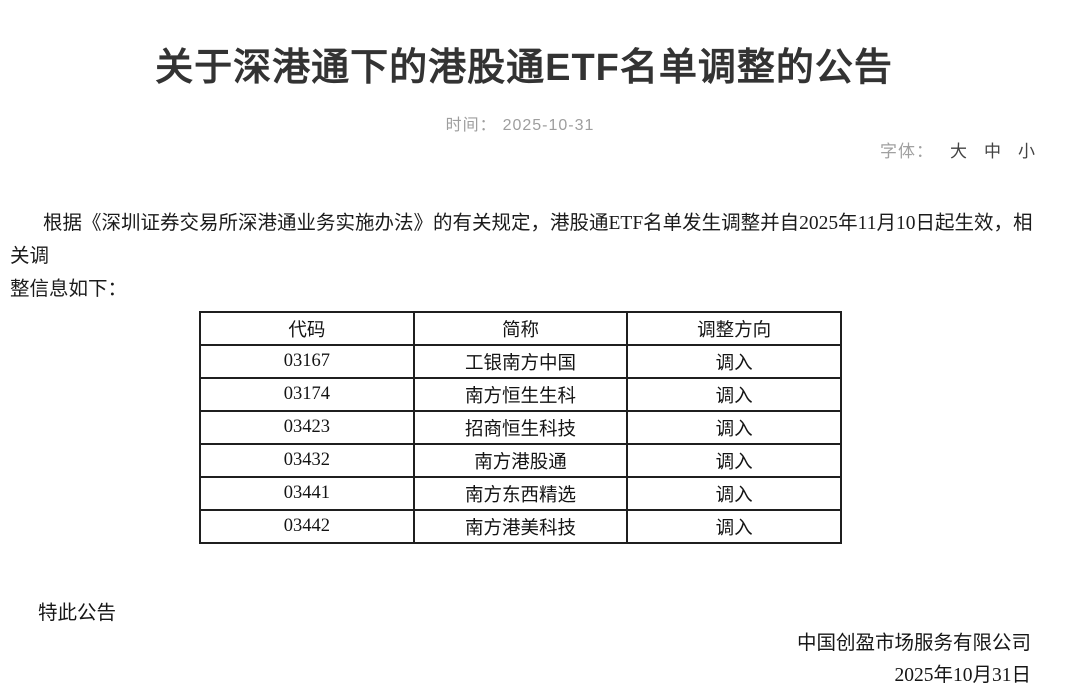  I want to click on table-cell: 招商恒生科技, so click(520, 427).